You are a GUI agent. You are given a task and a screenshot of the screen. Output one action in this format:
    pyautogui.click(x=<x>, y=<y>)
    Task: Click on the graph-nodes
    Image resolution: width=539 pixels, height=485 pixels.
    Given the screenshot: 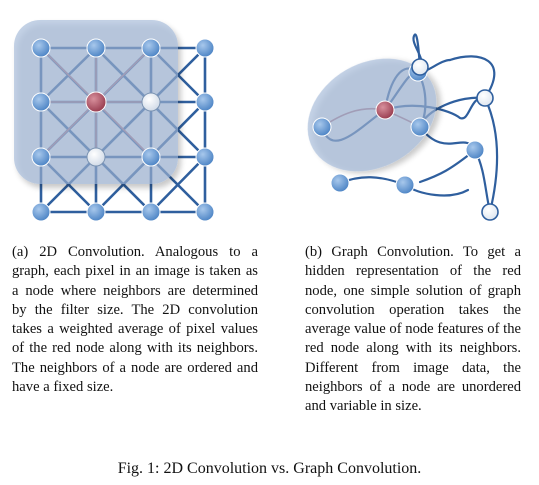 What is the action you would take?
    pyautogui.click(x=405, y=139)
    